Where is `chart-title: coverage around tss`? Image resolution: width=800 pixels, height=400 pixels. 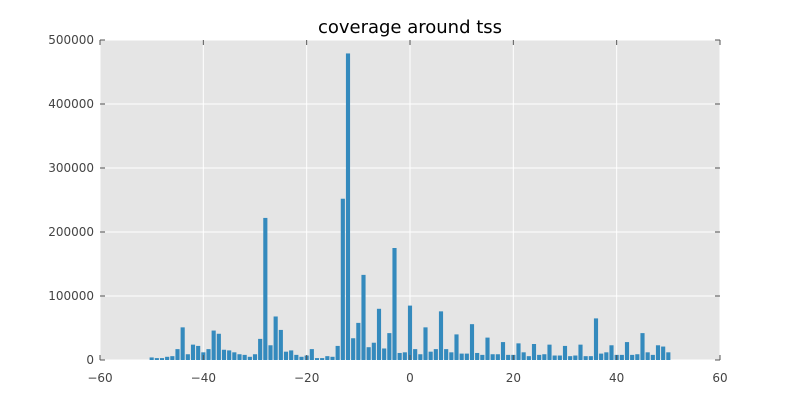 chart-title: coverage around tss is located at coordinates (410, 27).